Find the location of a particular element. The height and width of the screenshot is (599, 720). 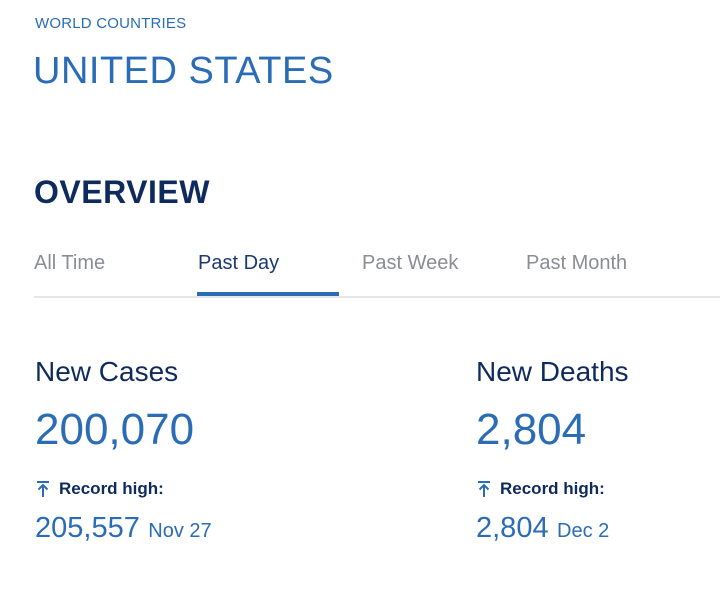

new-deaths-record-label: Record high: is located at coordinates (552, 488).